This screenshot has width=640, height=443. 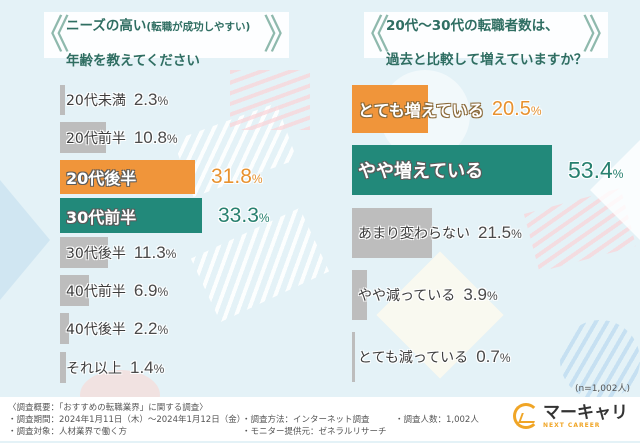 I want to click on bar-row-greatly-increased: とても増えている 20.5%, so click(x=447, y=109).